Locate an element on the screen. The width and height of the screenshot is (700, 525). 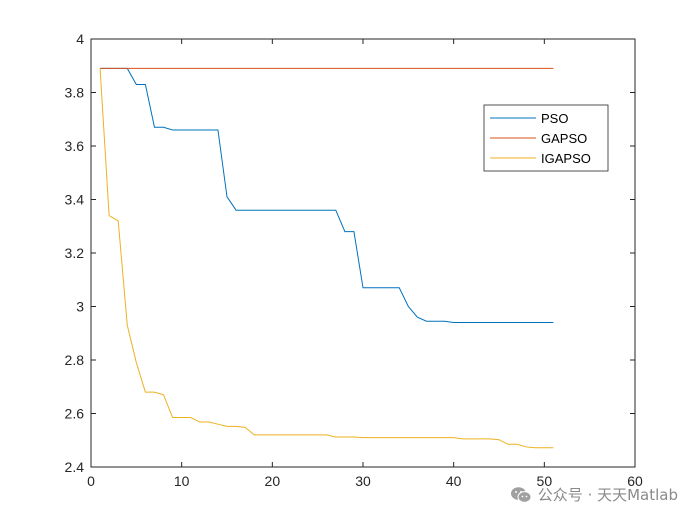
y-tick-label: 3.4 is located at coordinates (75, 200).